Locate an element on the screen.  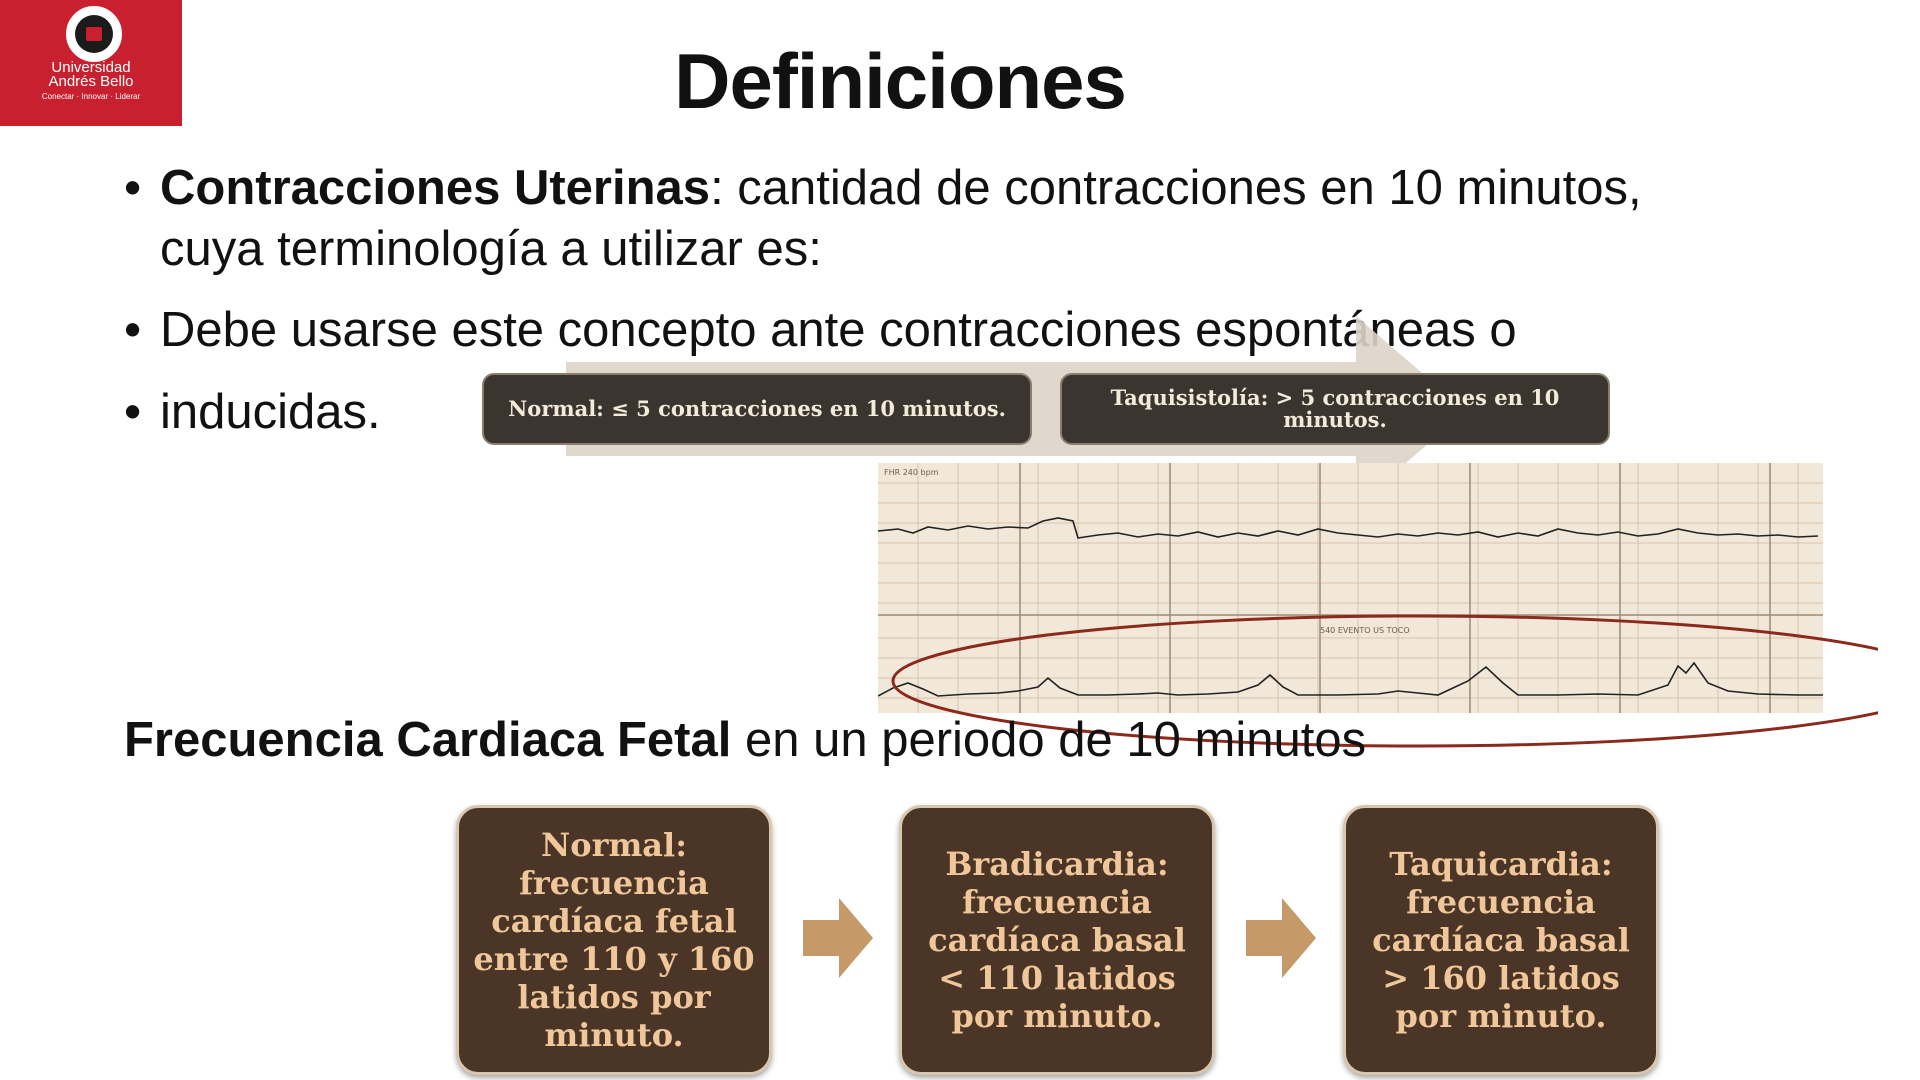
ctg-middle-label: 540 EVENTO US TOCO is located at coordinates (1365, 630).